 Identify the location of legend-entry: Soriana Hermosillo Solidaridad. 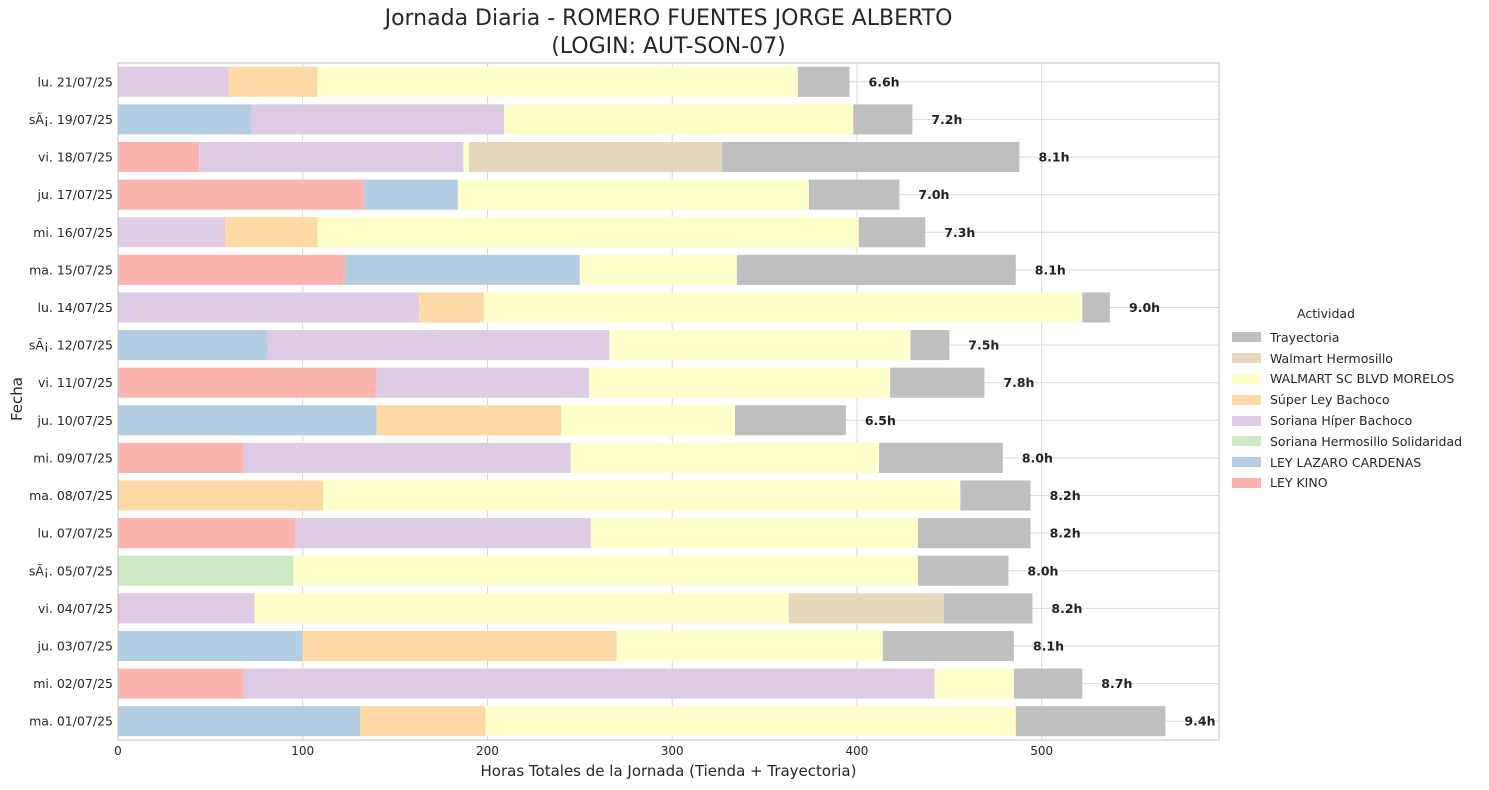
(1357, 441).